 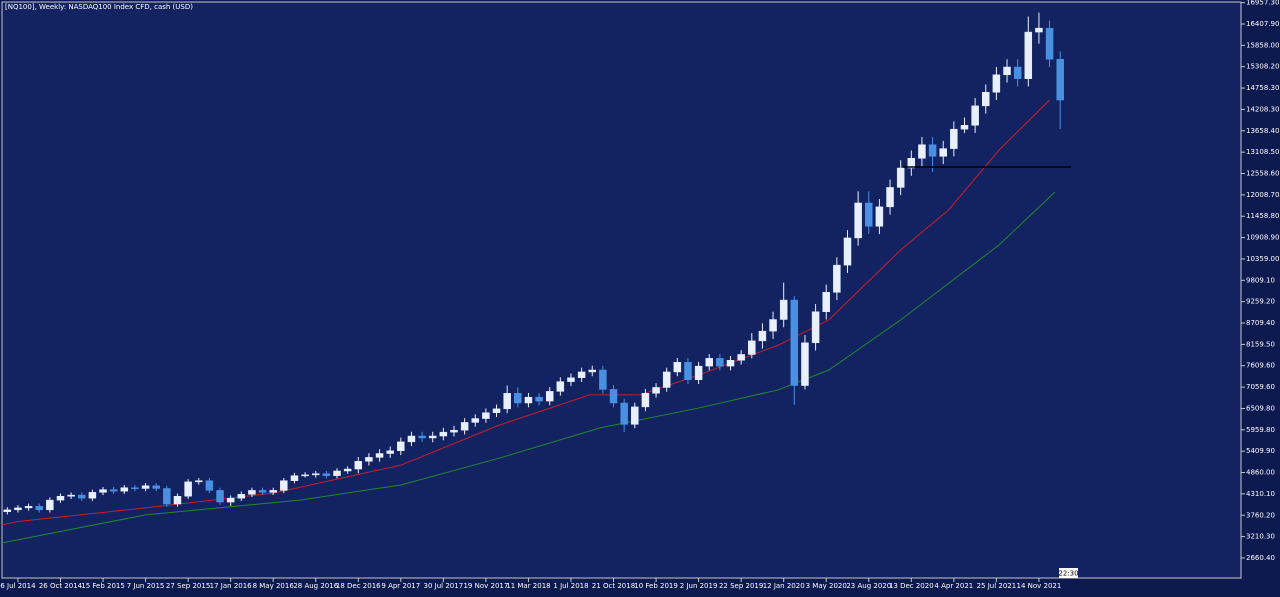 What do you see at coordinates (1260, 344) in the screenshot?
I see `y-tick-label: 8159.50` at bounding box center [1260, 344].